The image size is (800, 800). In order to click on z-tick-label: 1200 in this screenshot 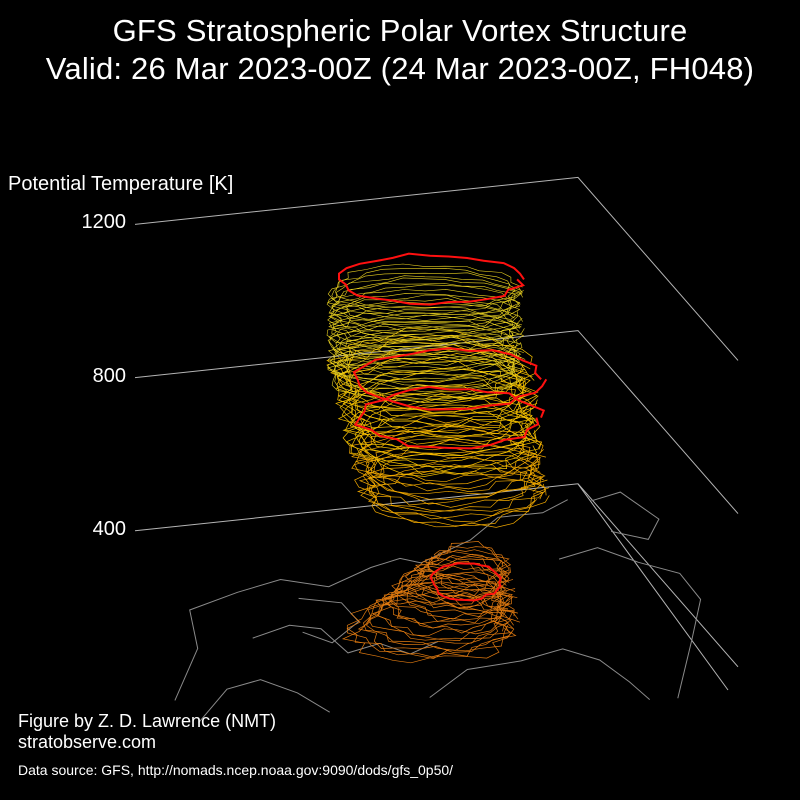, I will do `click(104, 222)`.